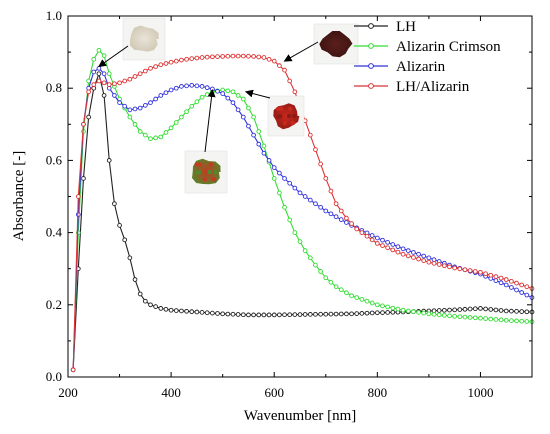 This screenshot has width=550, height=434. I want to click on legend-label: LH/Alizarin, so click(433, 87).